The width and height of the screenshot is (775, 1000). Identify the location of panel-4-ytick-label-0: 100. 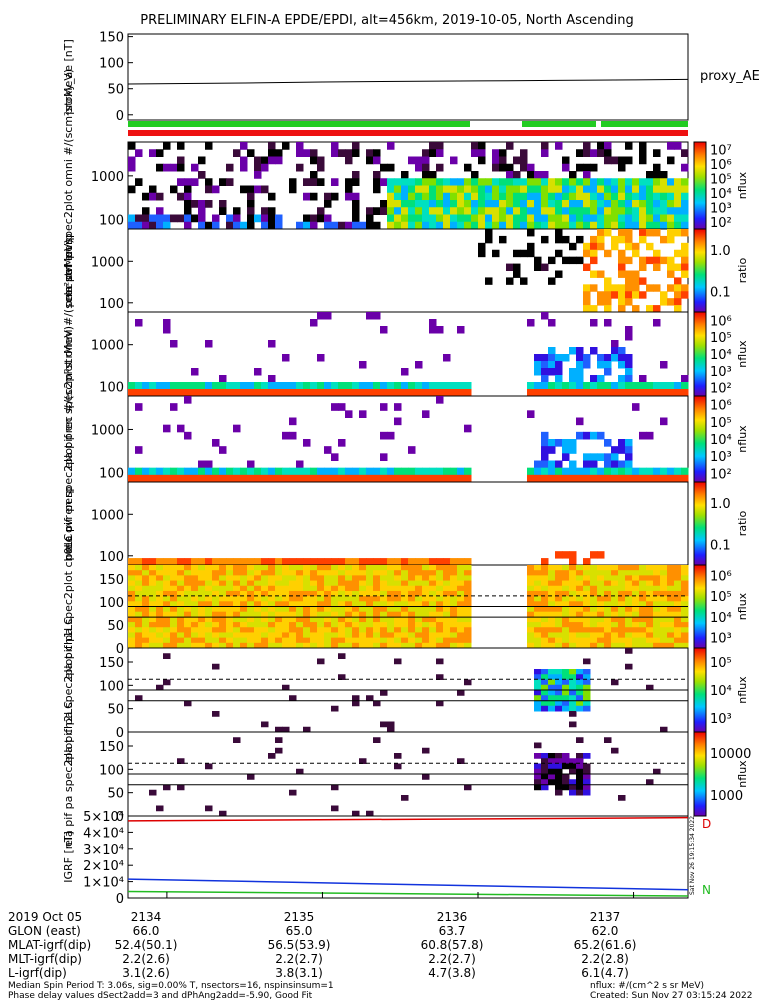
(111, 388).